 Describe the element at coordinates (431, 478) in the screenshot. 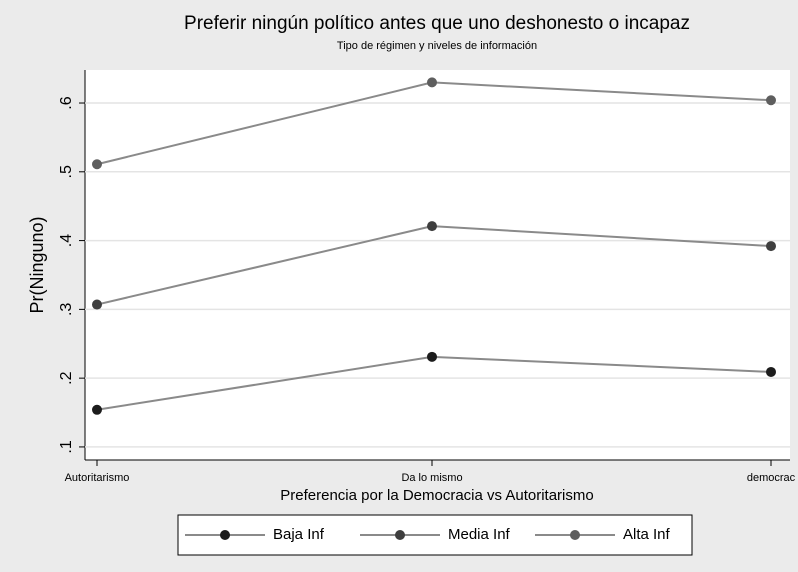

I see `x-tick-label: Da lo mismo` at that location.